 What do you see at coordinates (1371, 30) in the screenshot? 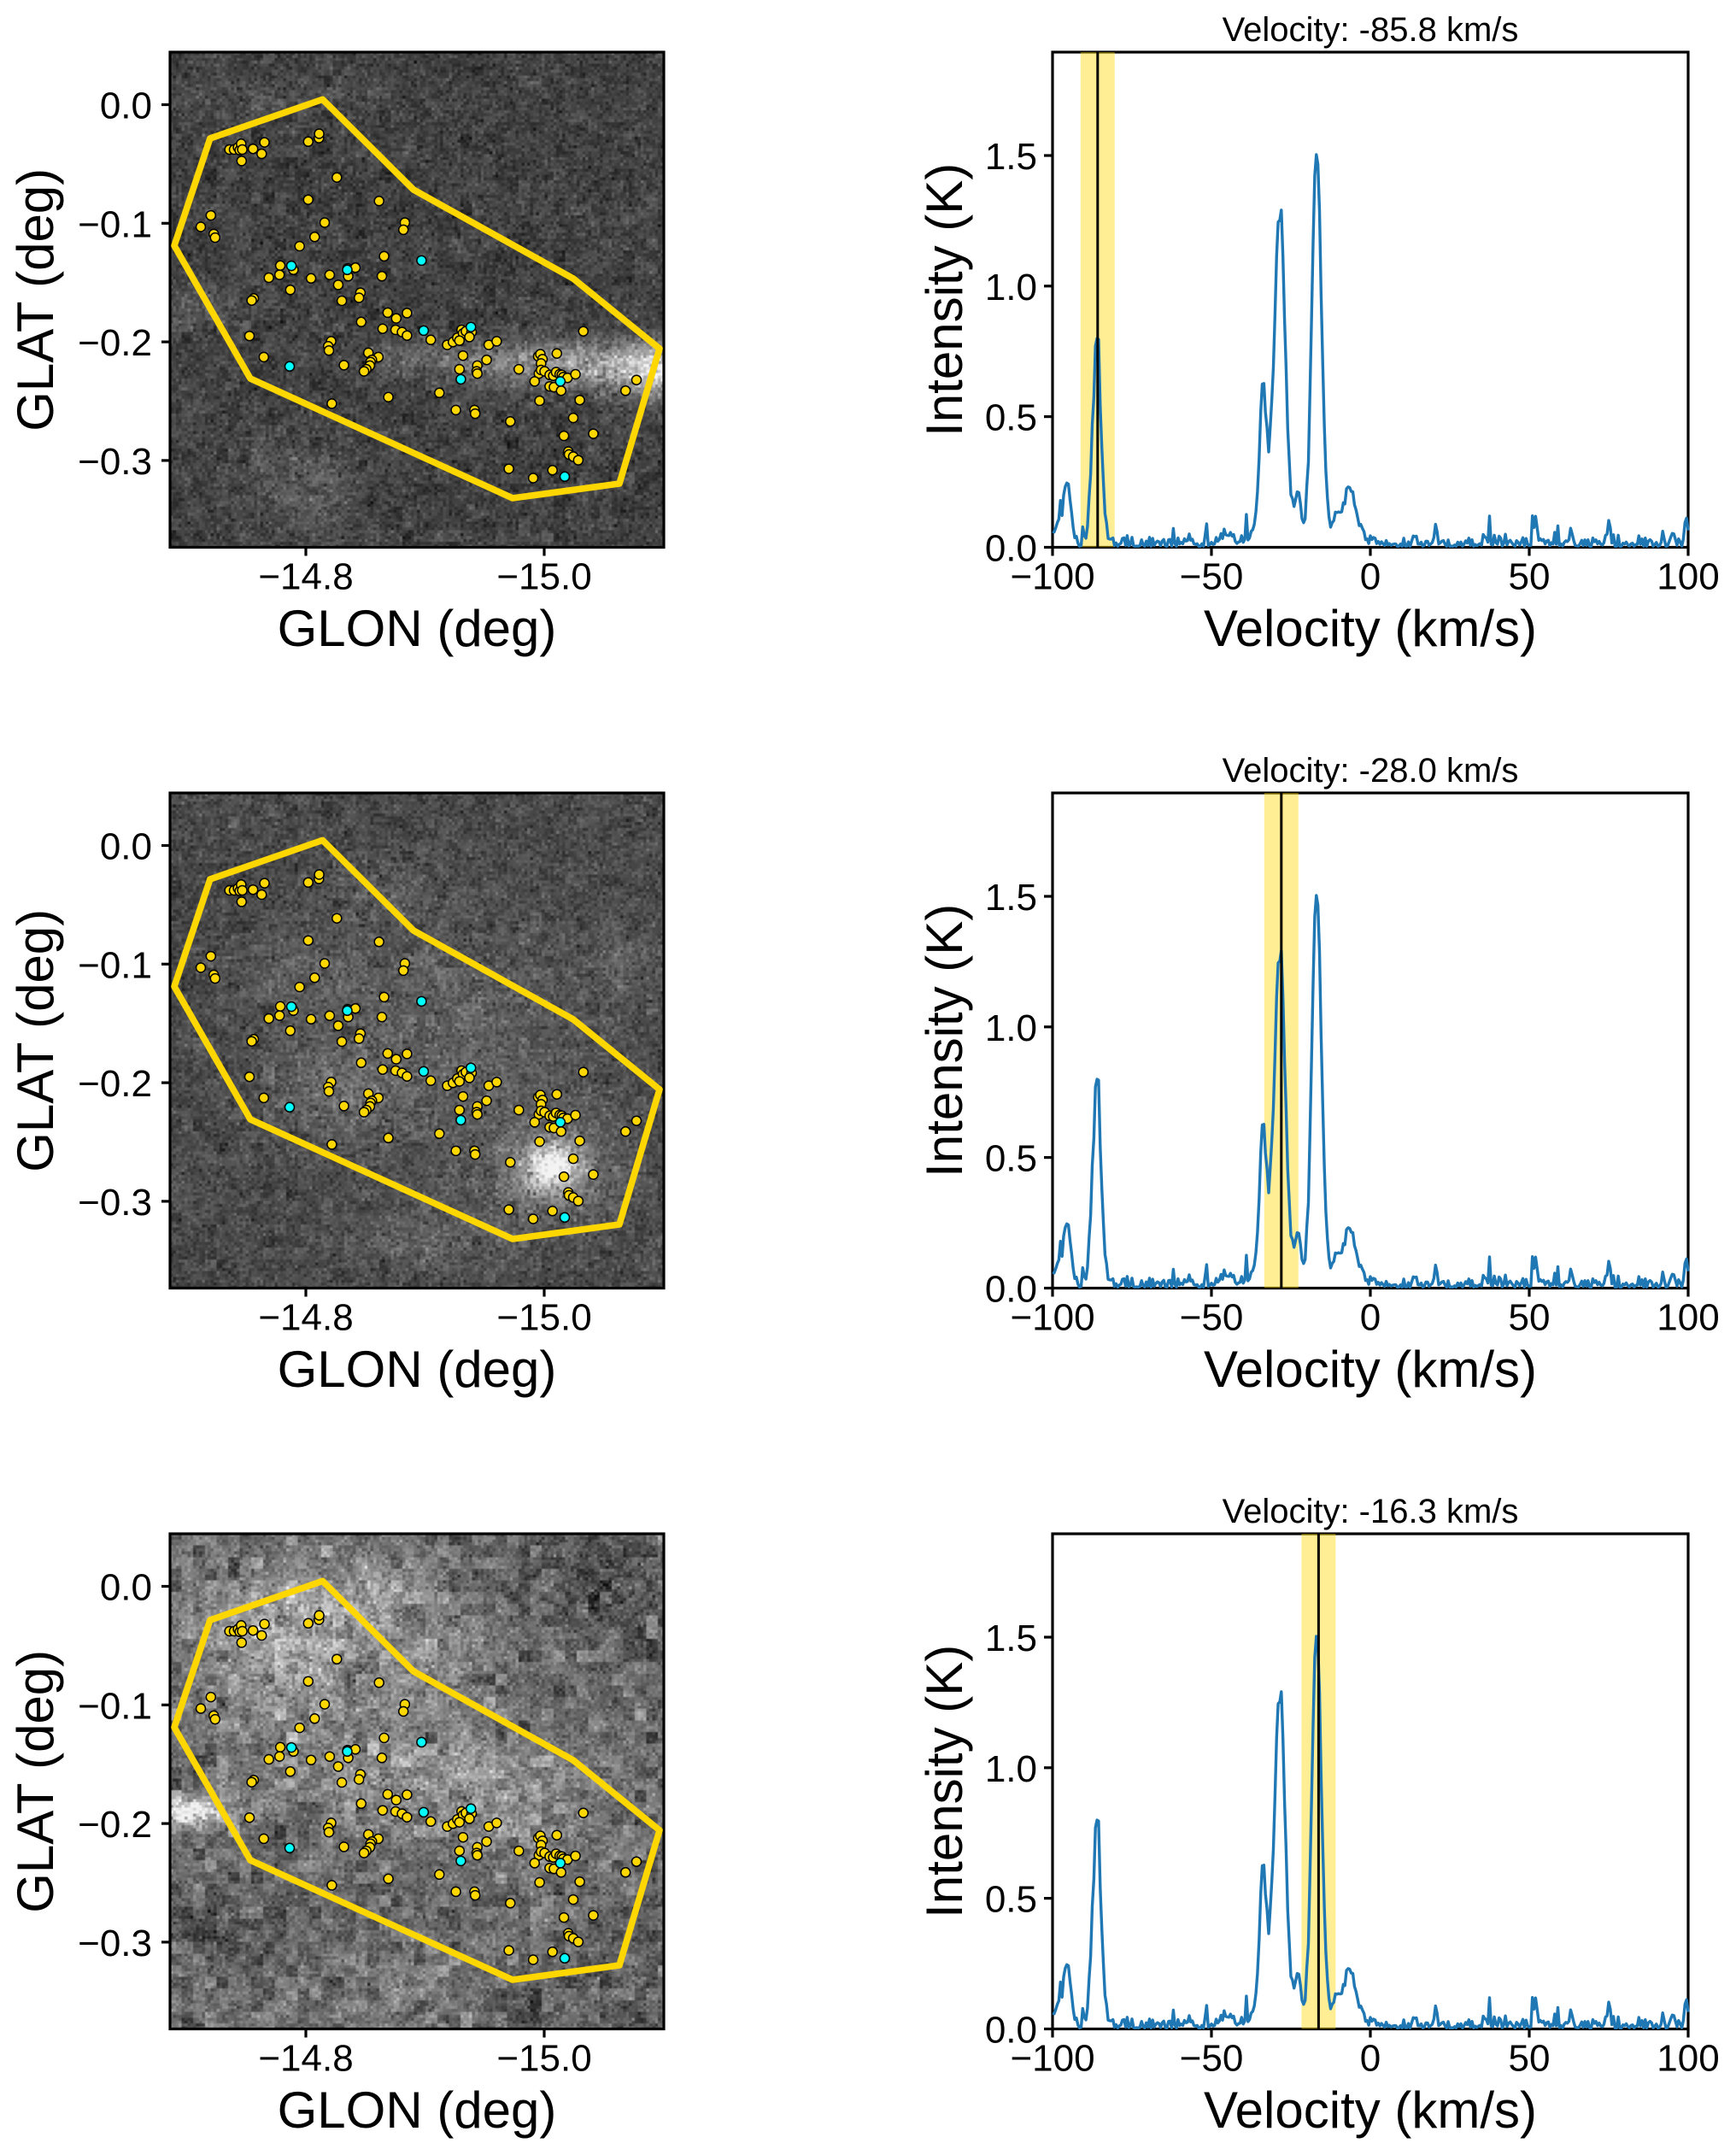
I see `svg-text: Velocity: -85.8 km/s` at bounding box center [1371, 30].